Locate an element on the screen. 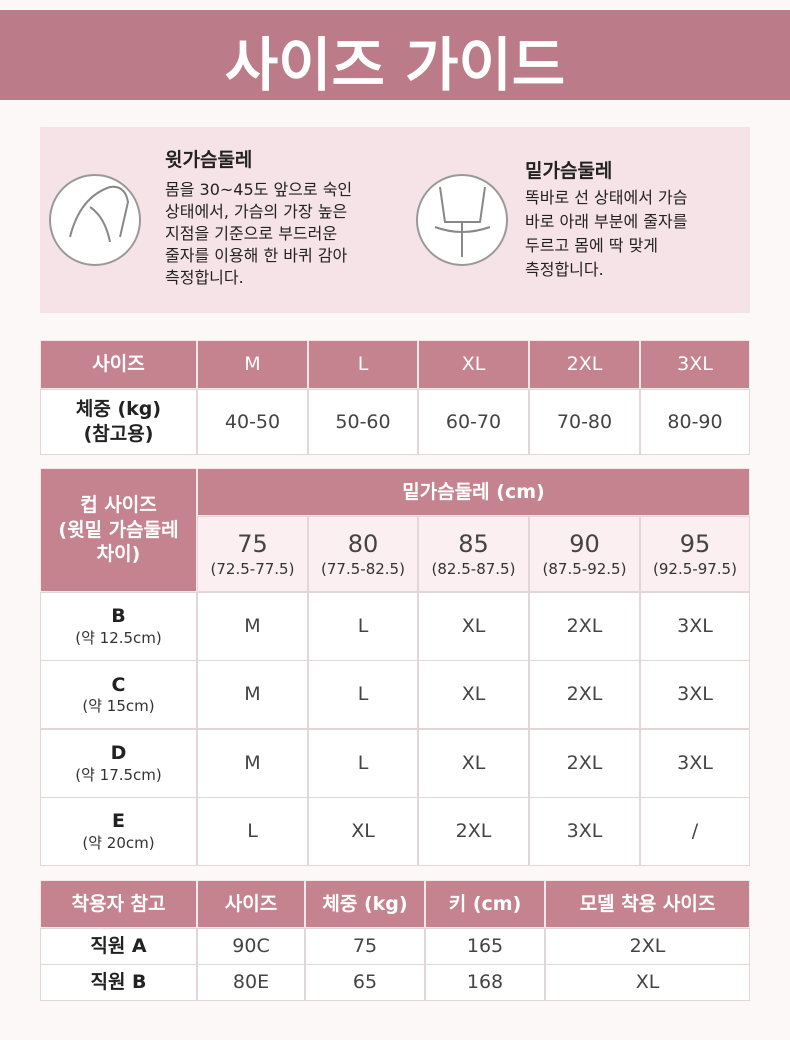  cell-text: (약 20cm) is located at coordinates (118, 842).